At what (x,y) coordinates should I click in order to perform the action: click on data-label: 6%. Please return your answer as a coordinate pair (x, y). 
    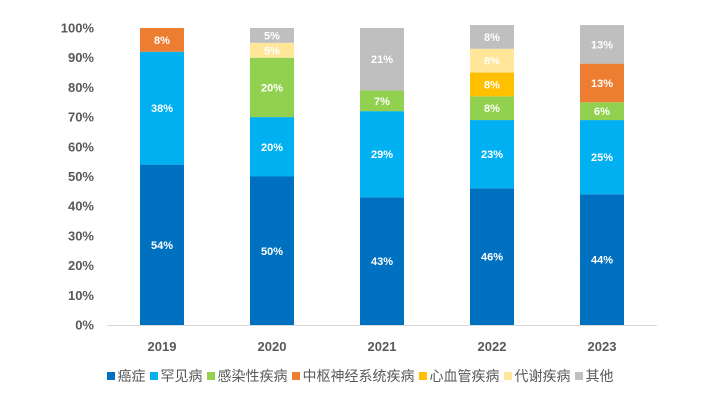
    Looking at the image, I should click on (602, 112).